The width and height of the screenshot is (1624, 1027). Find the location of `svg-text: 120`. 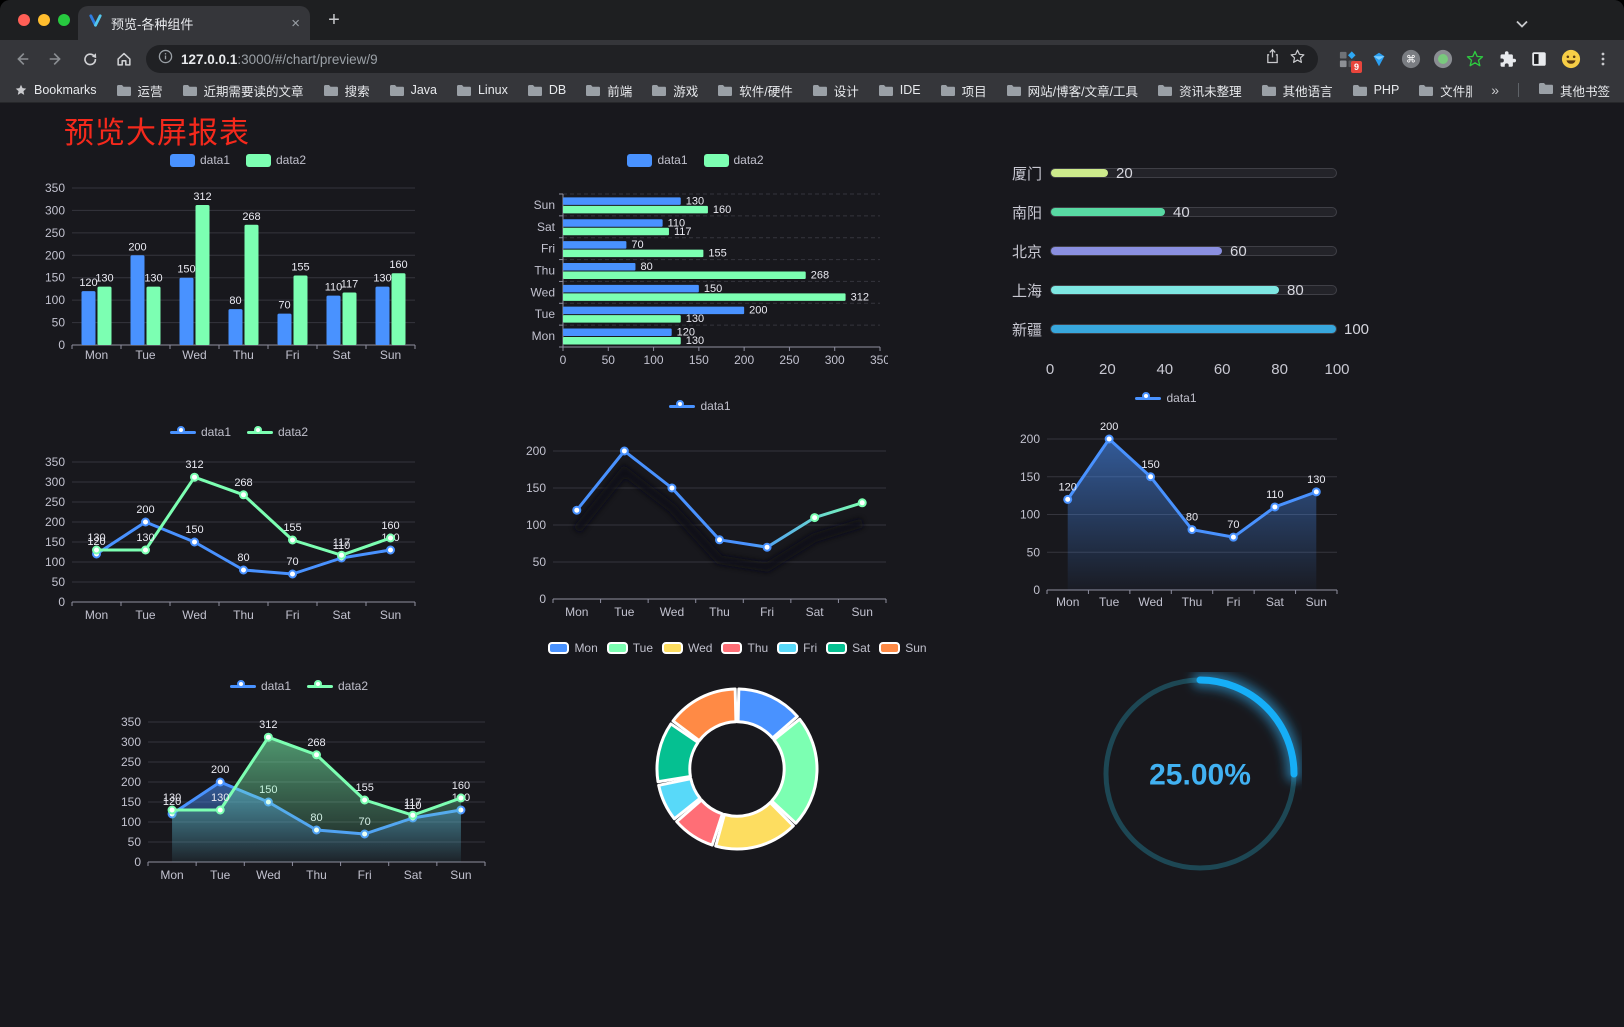

svg-text: 120 is located at coordinates (96, 542).